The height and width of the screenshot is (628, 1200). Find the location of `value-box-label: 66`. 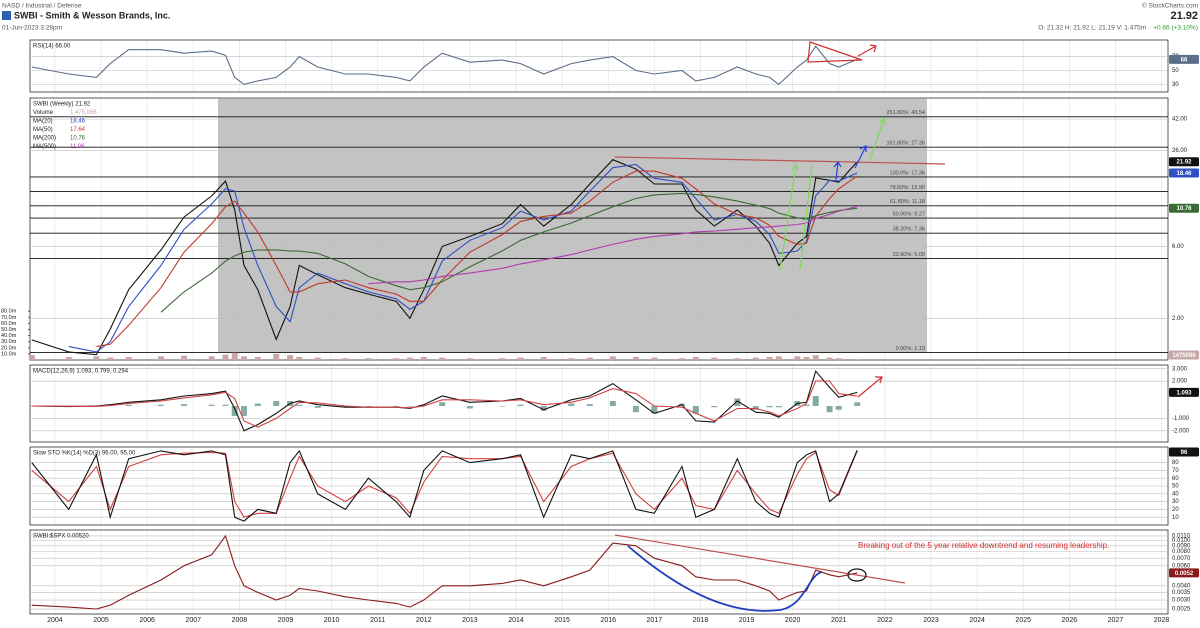

value-box-label: 66 is located at coordinates (1184, 60).